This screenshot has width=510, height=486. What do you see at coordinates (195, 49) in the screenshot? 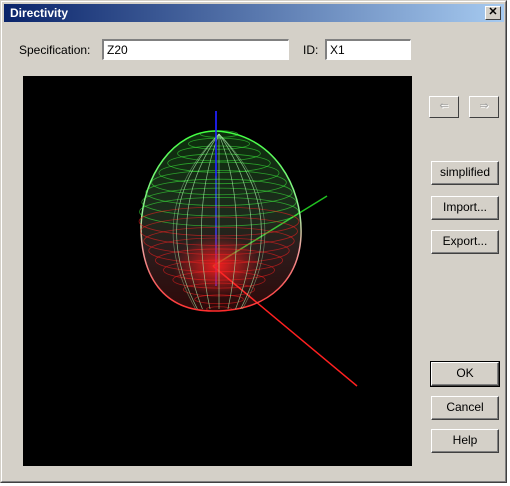
I see `specification-input: Z20` at bounding box center [195, 49].